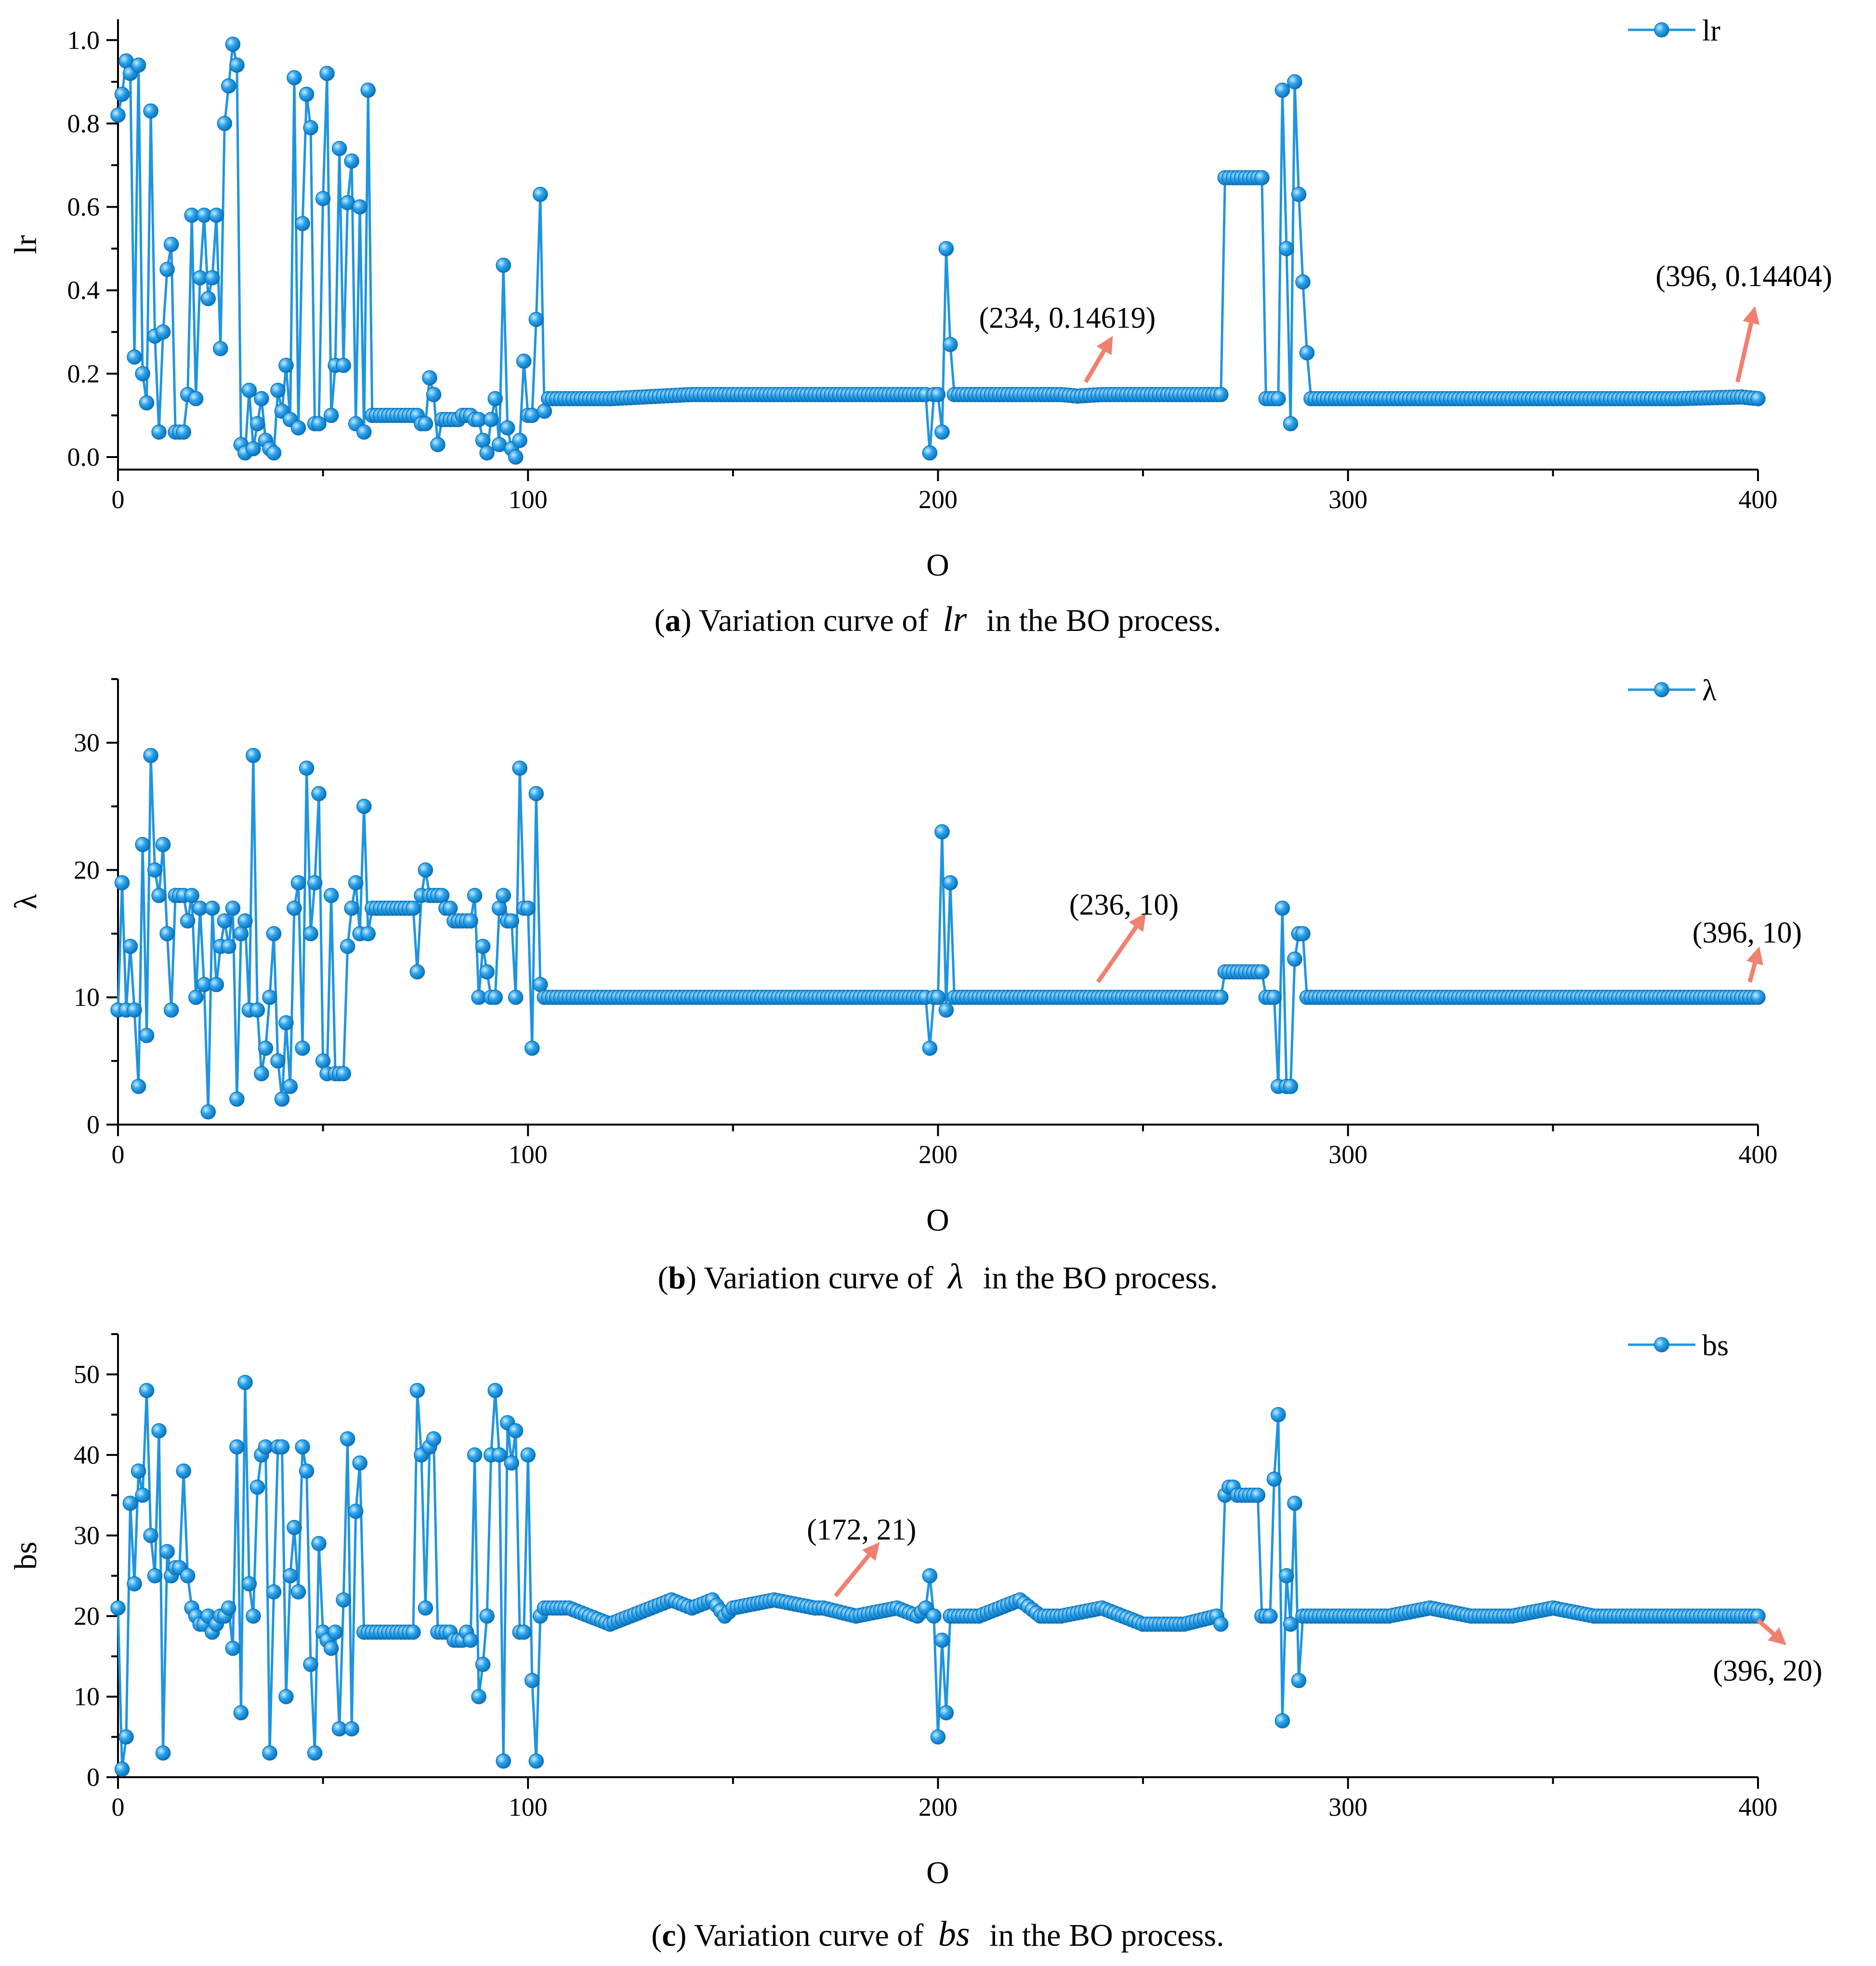  I want to click on y-tick-label: 20, so click(87, 1616).